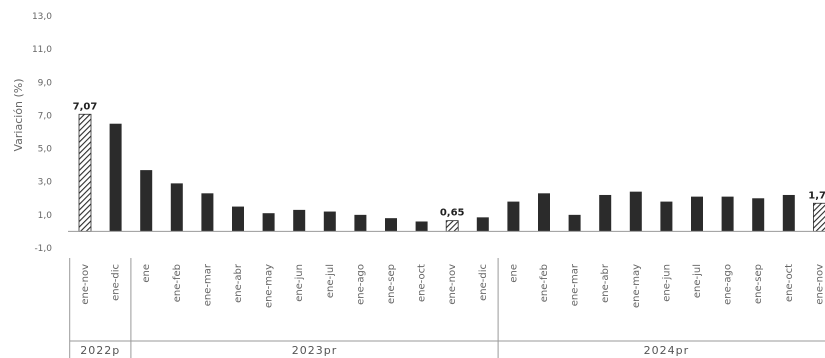 The width and height of the screenshot is (825, 358). What do you see at coordinates (45, 116) in the screenshot?
I see `y-tick-label: 7,0` at bounding box center [45, 116].